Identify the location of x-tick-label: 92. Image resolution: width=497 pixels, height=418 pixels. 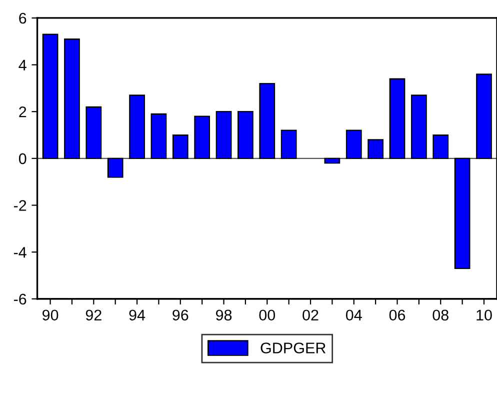
(94, 315).